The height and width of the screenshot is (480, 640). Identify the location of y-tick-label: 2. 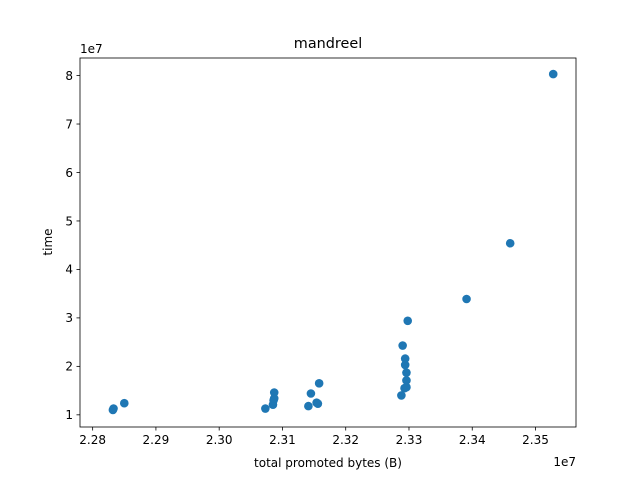
(69, 367).